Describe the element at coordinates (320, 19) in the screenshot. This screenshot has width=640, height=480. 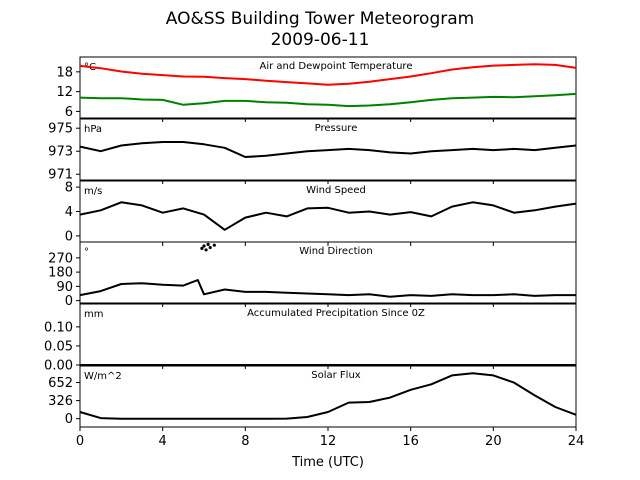
I see `figure-title: AO&SS Building Tower Meteorogram` at that location.